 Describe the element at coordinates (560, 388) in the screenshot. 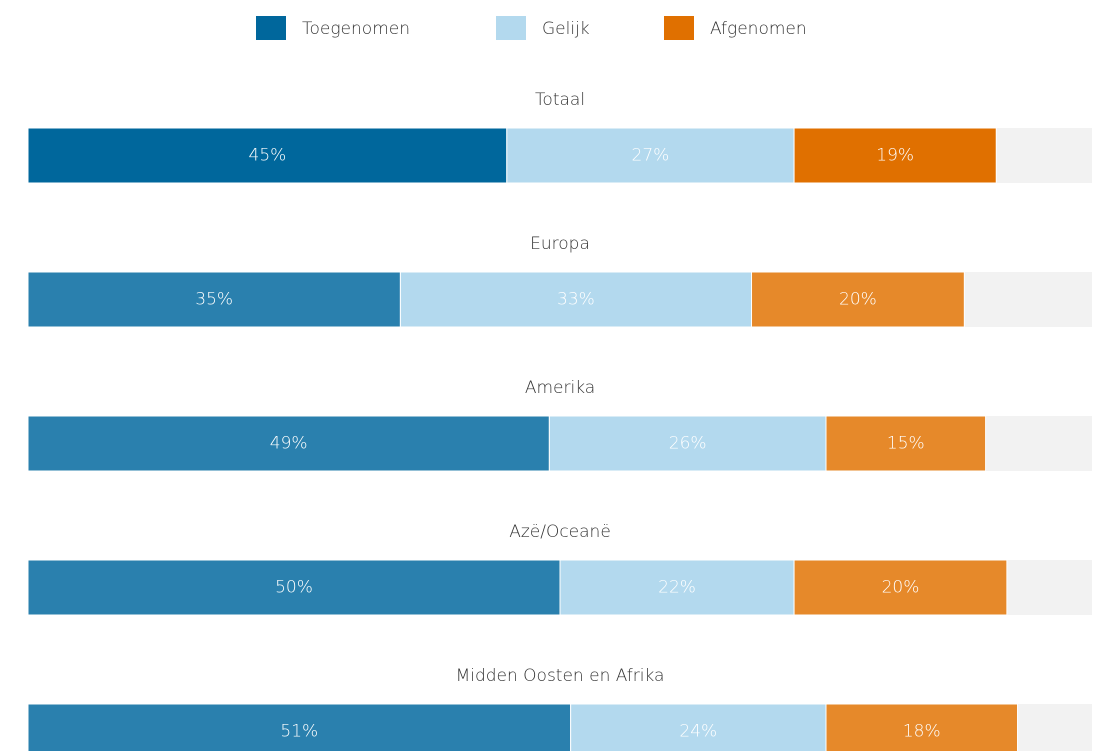

I see `category-label: Amerika` at that location.